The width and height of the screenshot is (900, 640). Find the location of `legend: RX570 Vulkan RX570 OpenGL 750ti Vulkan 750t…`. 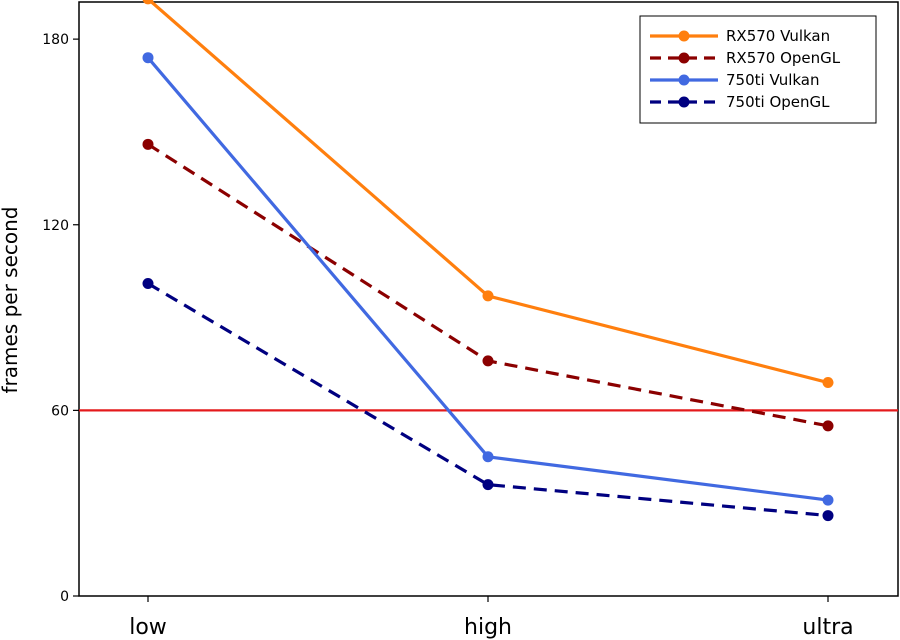

legend: RX570 Vulkan RX570 OpenGL 750ti Vulkan 750t… is located at coordinates (758, 69).